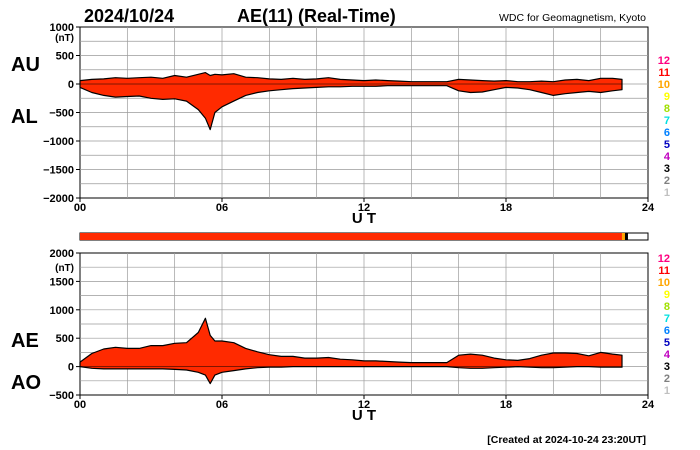  I want to click on ae-label: AE, so click(25, 341).